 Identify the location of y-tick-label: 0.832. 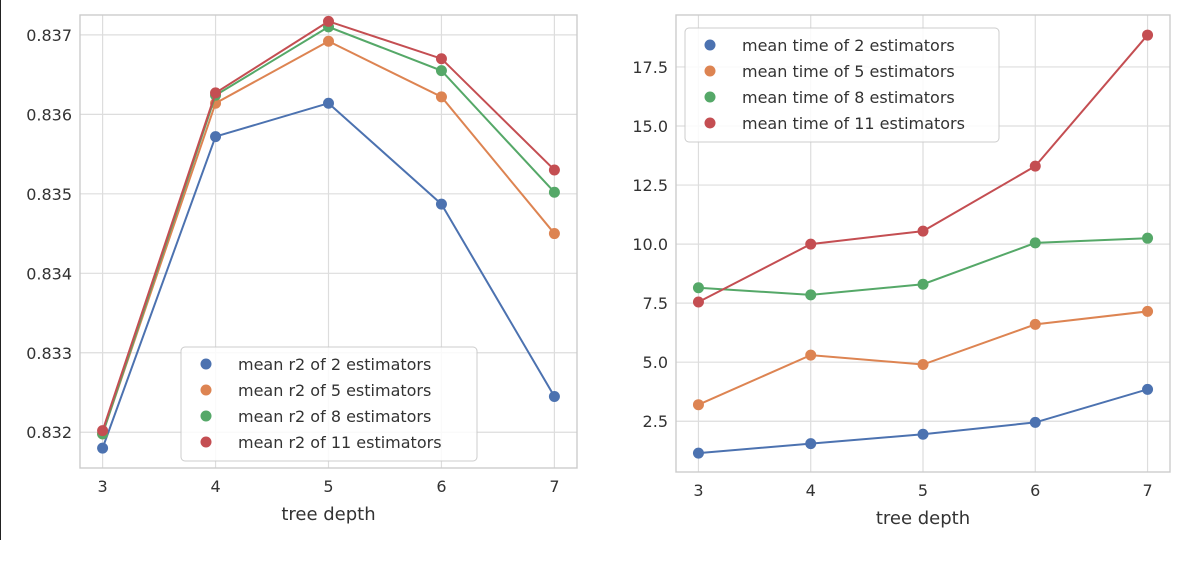
(49, 432).